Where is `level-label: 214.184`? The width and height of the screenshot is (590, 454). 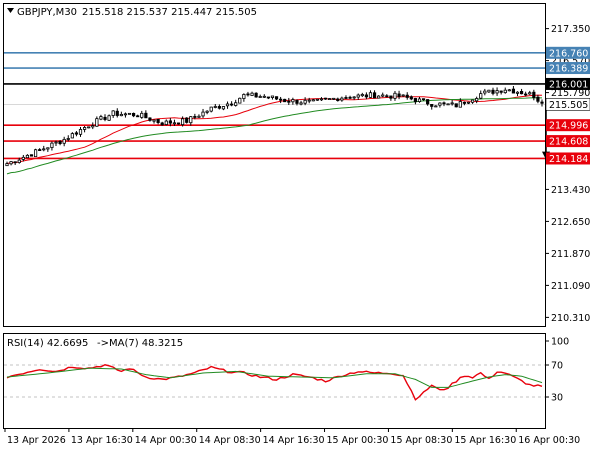
level-label: 214.184 is located at coordinates (568, 159).